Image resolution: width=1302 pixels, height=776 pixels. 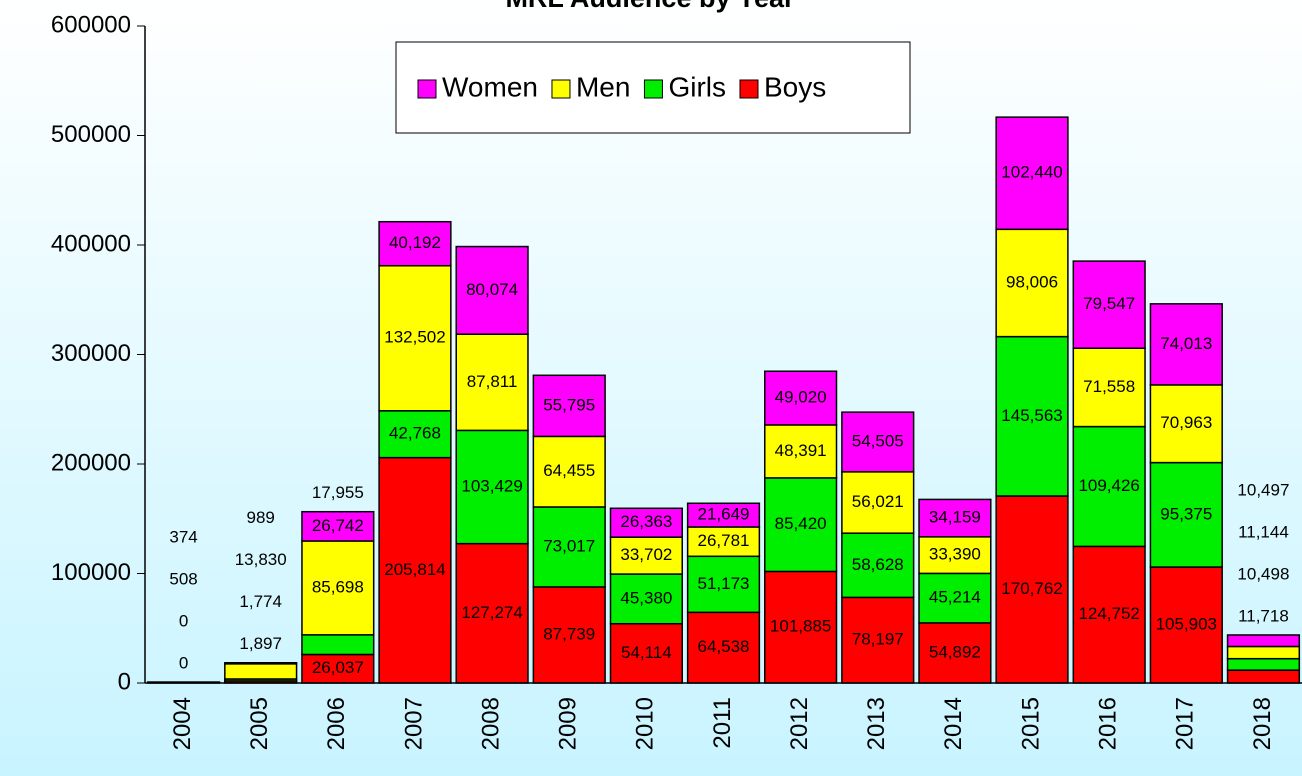 I want to click on y-tick-label: 500000, so click(x=91, y=134).